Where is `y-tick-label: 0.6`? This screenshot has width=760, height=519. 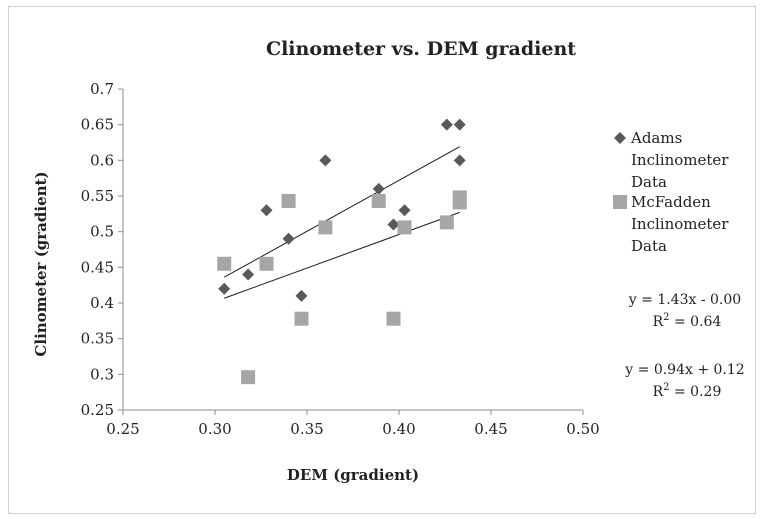
y-tick-label: 0.6 is located at coordinates (102, 160).